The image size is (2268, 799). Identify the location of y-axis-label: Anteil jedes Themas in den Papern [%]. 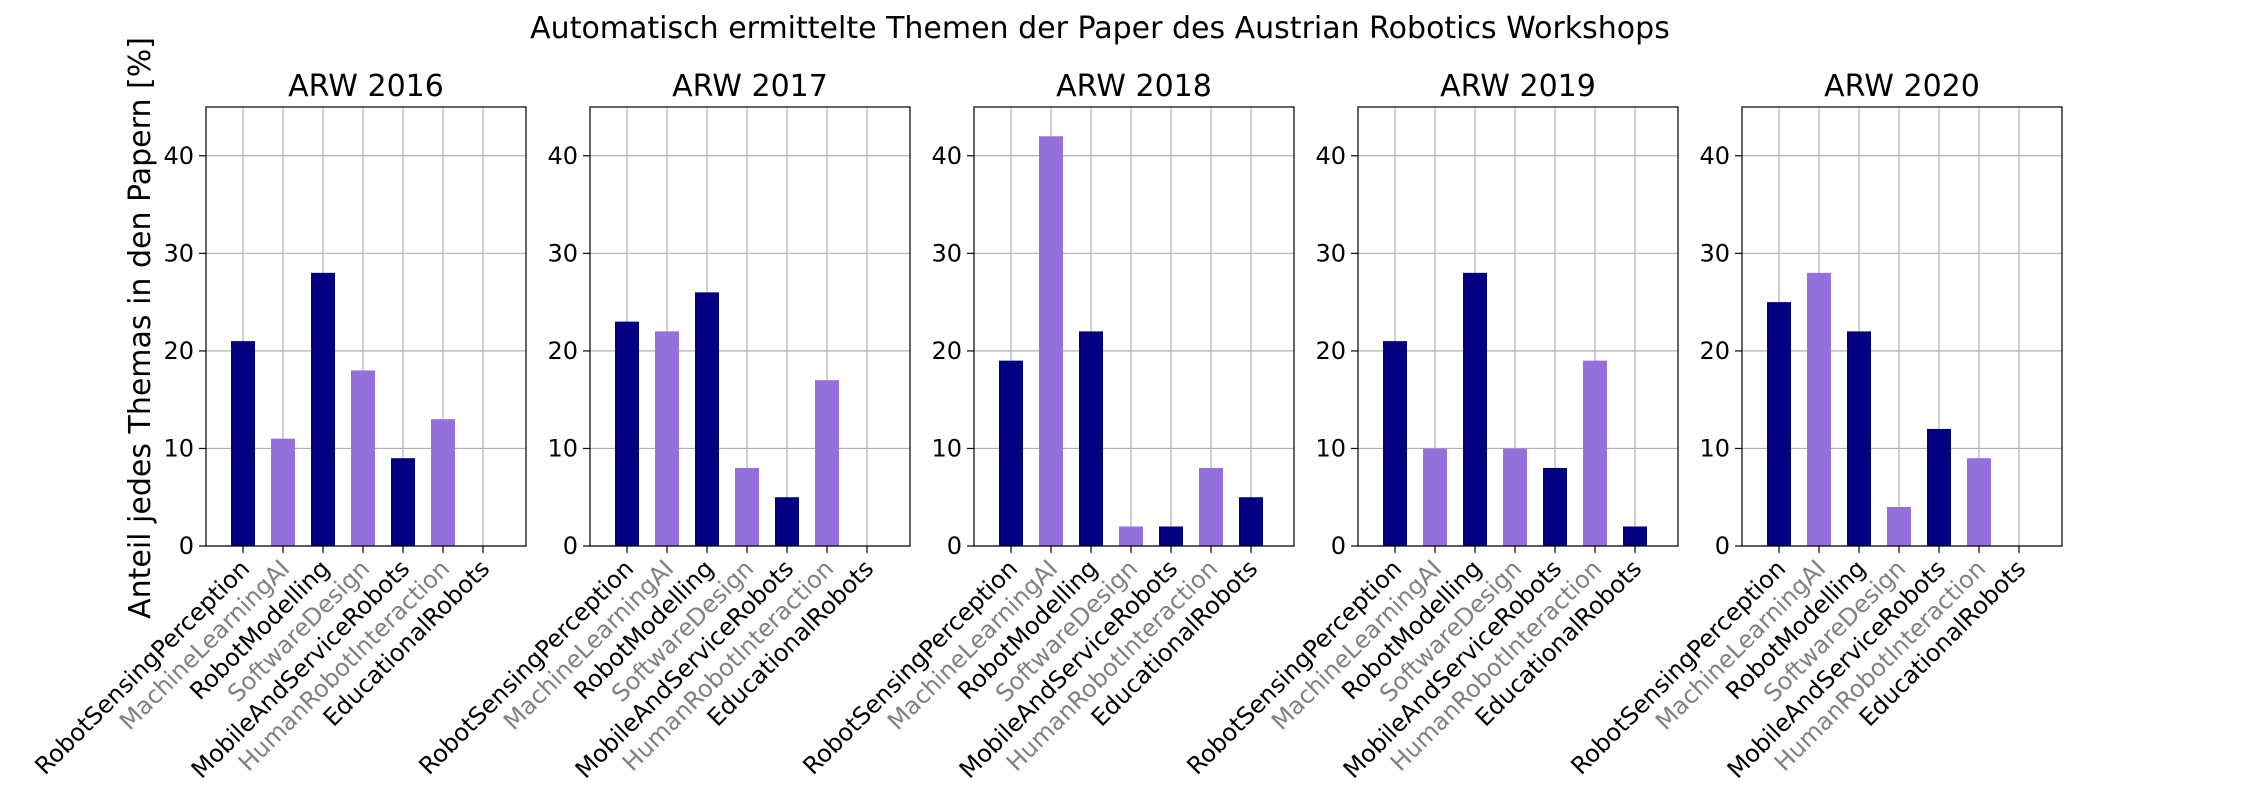
(140, 328).